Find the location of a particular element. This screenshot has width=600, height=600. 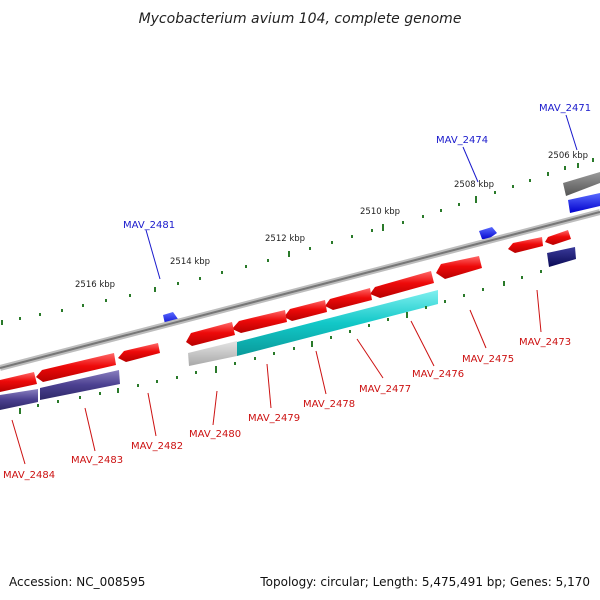

gene-navy is located at coordinates (561, 257).